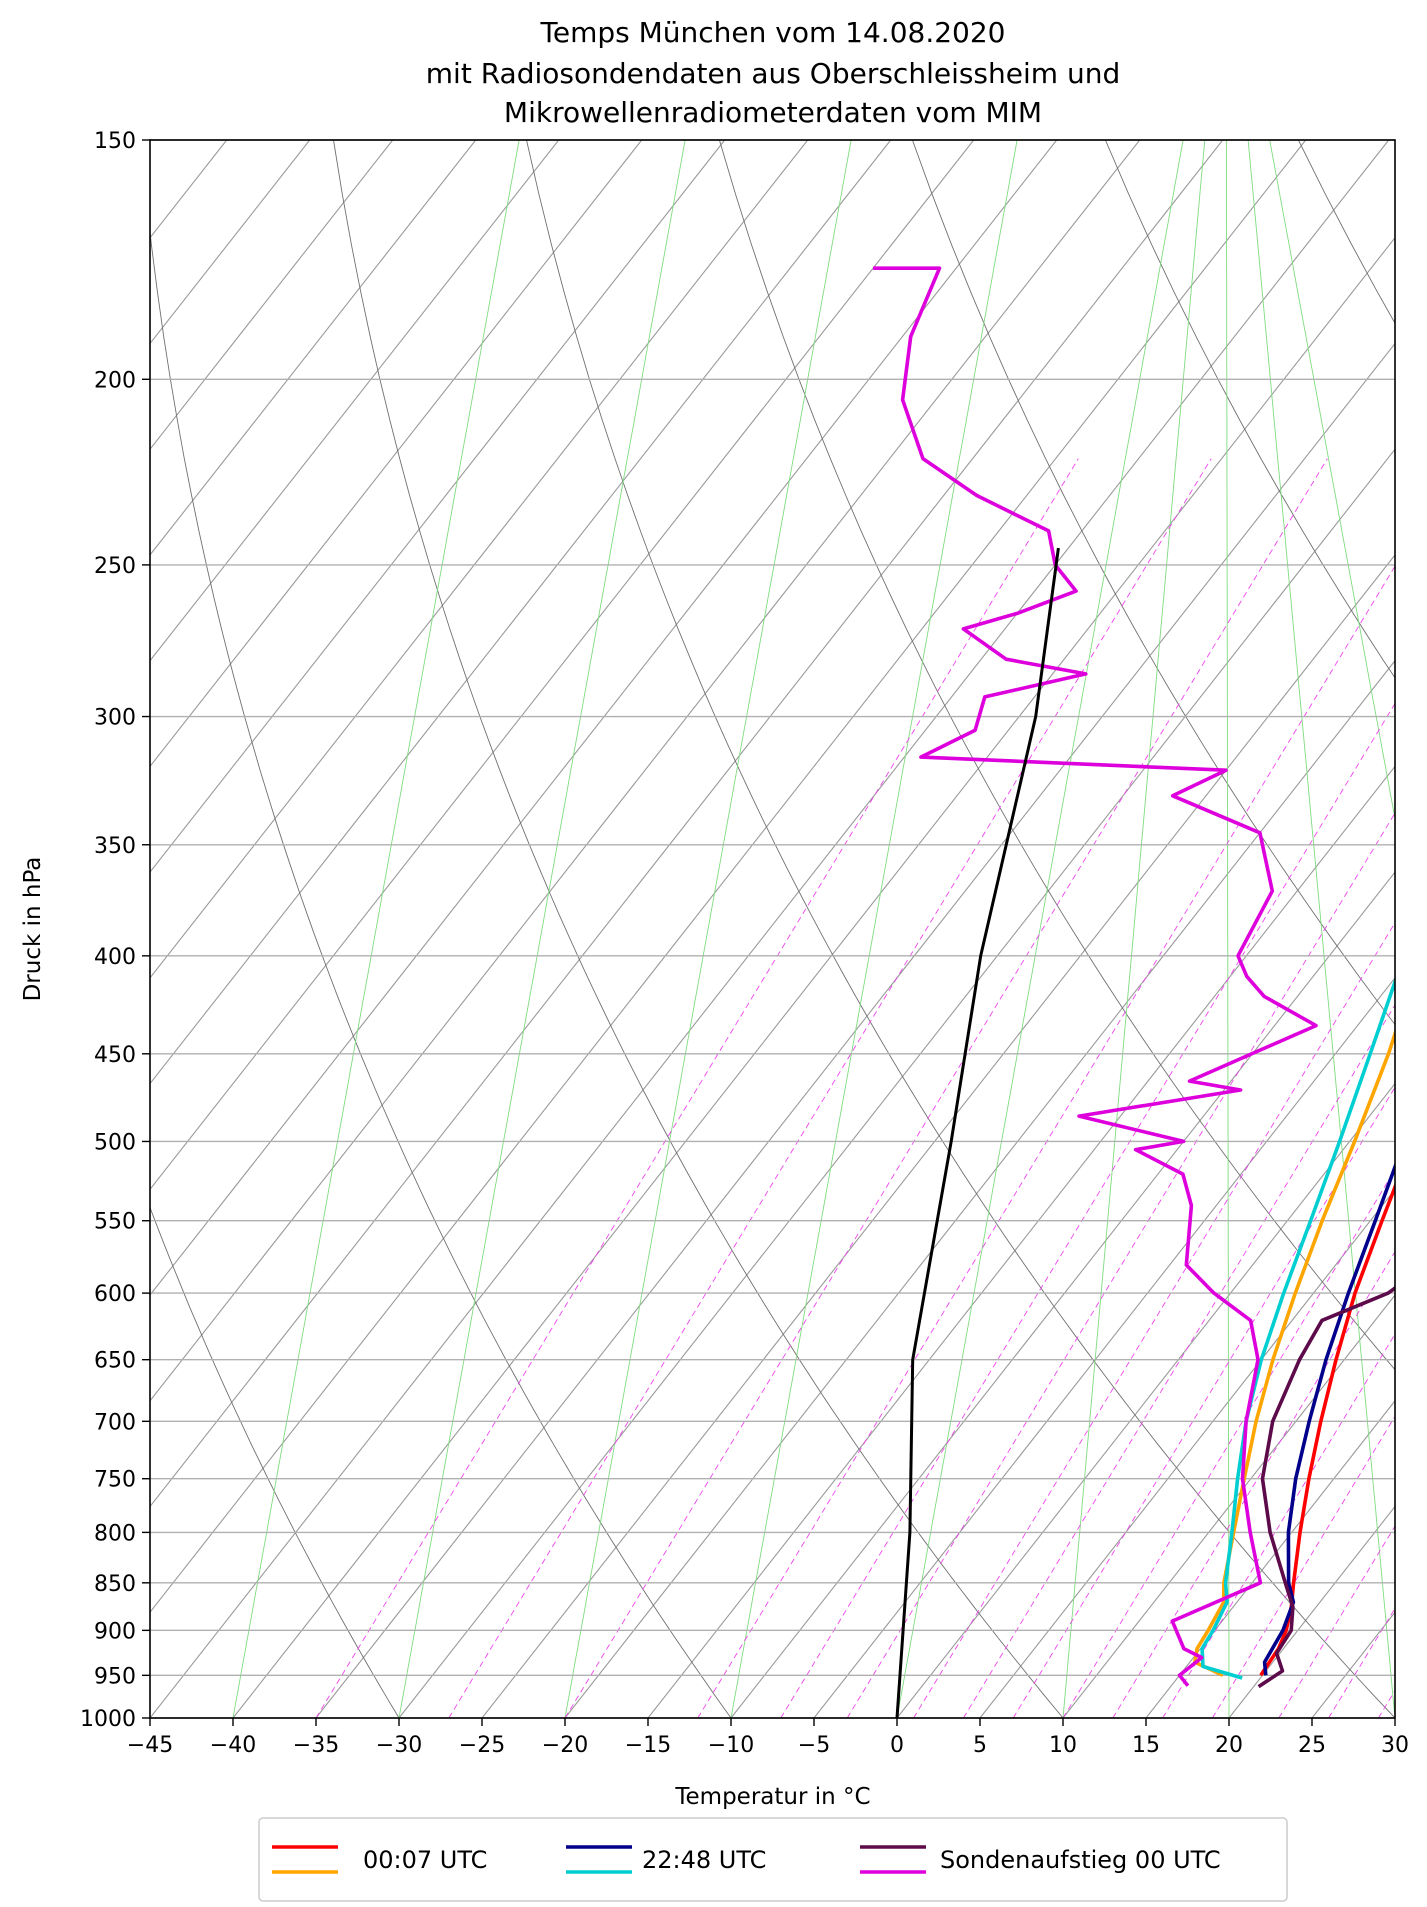 This screenshot has height=1907, width=1427. What do you see at coordinates (115, 1222) in the screenshot?
I see `y-tick-label: 550` at bounding box center [115, 1222].